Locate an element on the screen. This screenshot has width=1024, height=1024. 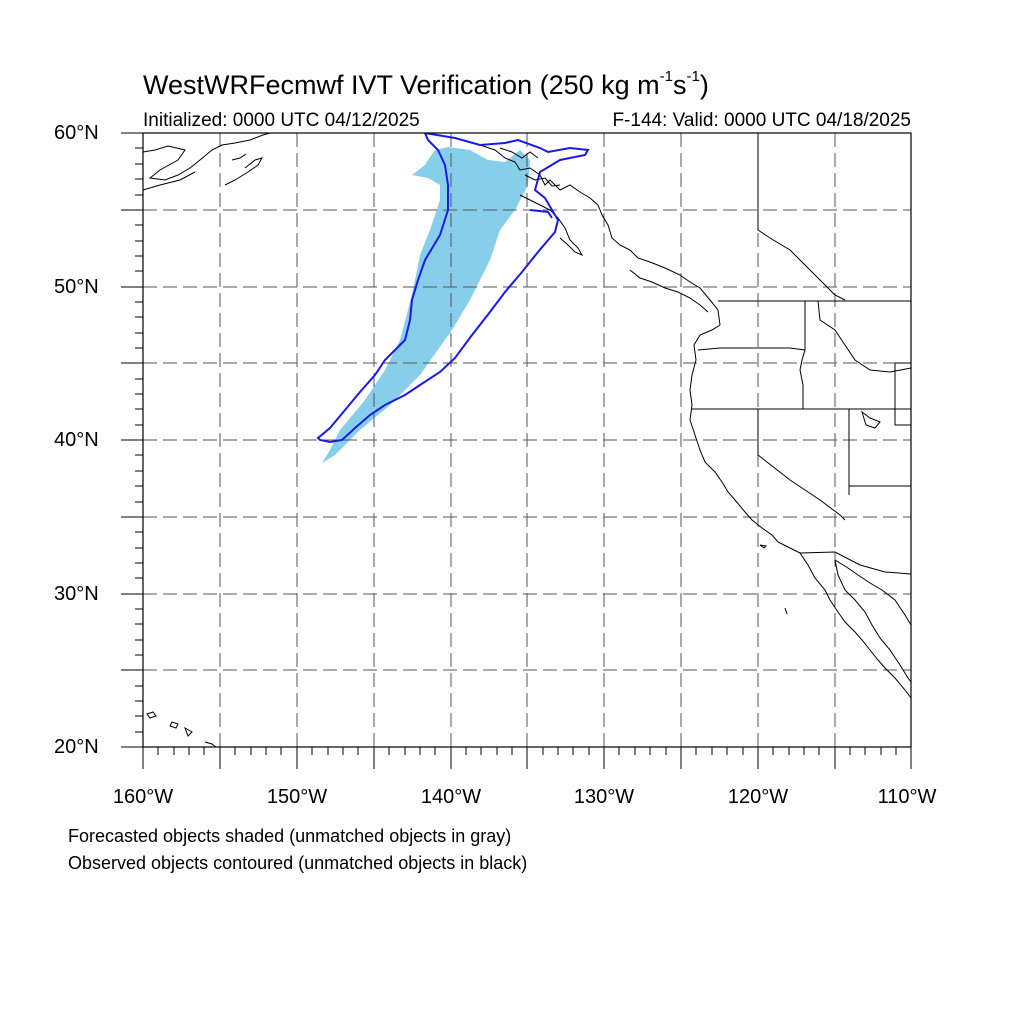
lon-label-140w: 140°W is located at coordinates (451, 797).